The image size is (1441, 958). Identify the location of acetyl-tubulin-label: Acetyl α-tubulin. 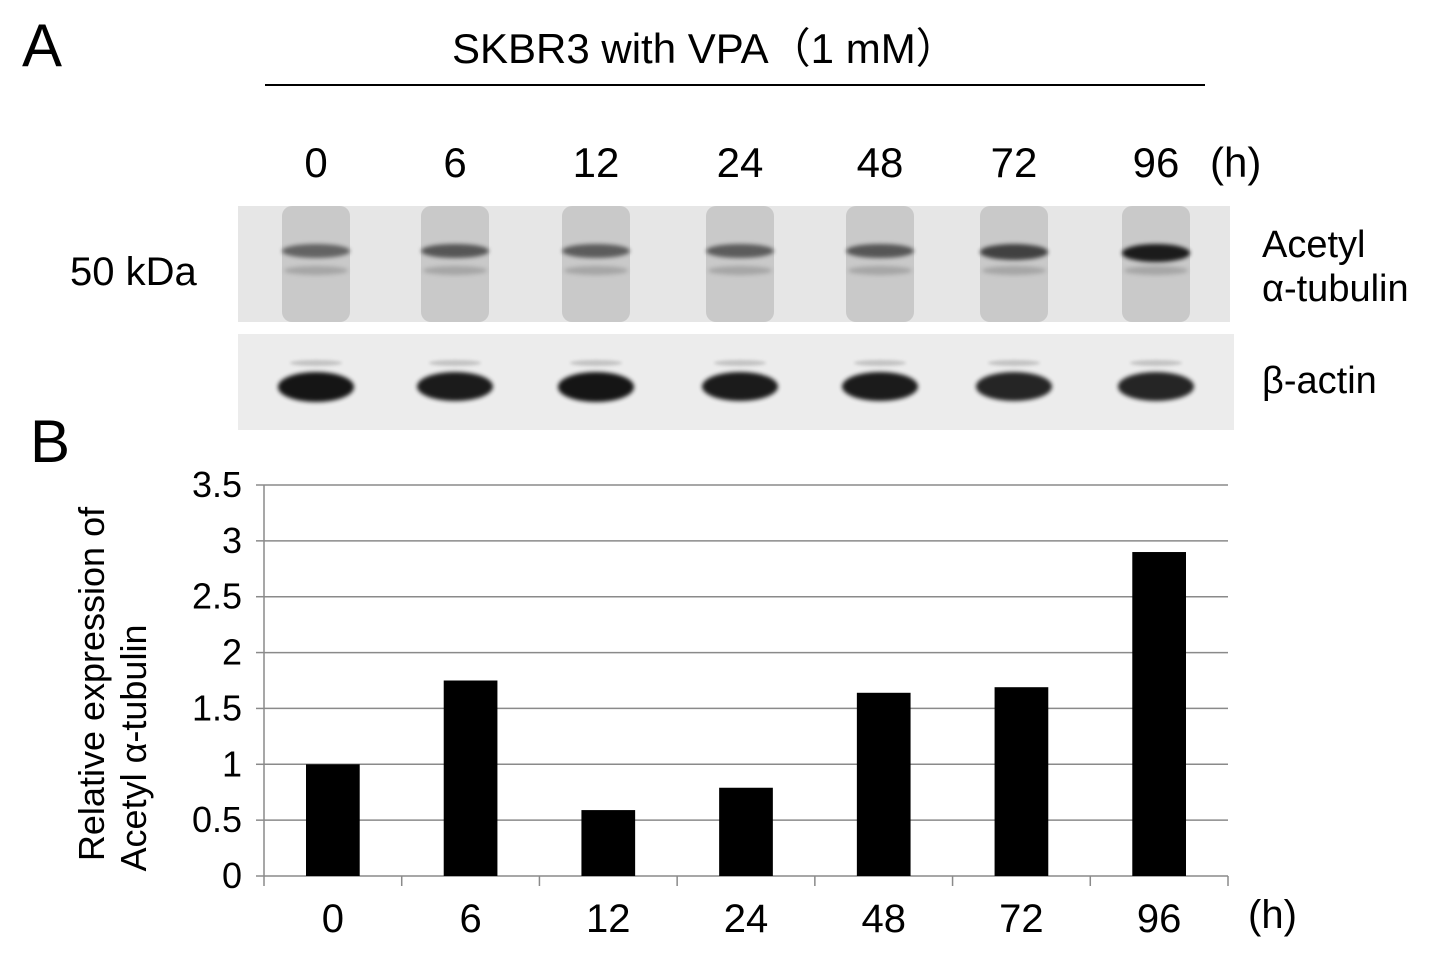
(1335, 267).